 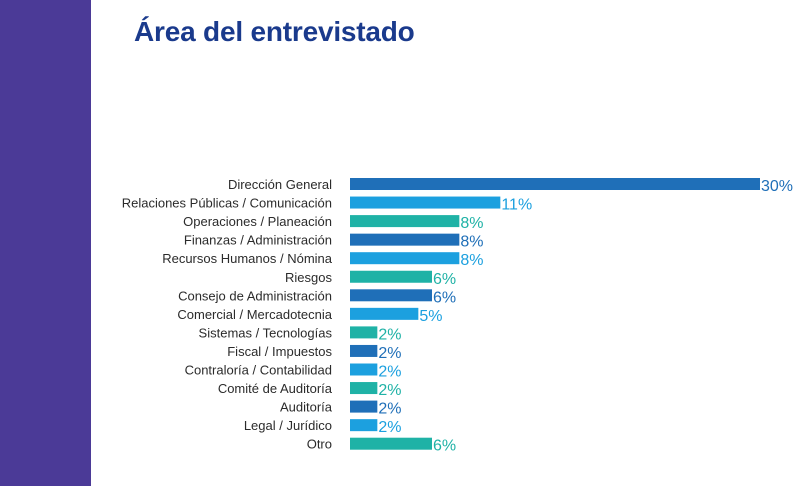 What do you see at coordinates (444, 279) in the screenshot?
I see `value-label-row-5: 6%` at bounding box center [444, 279].